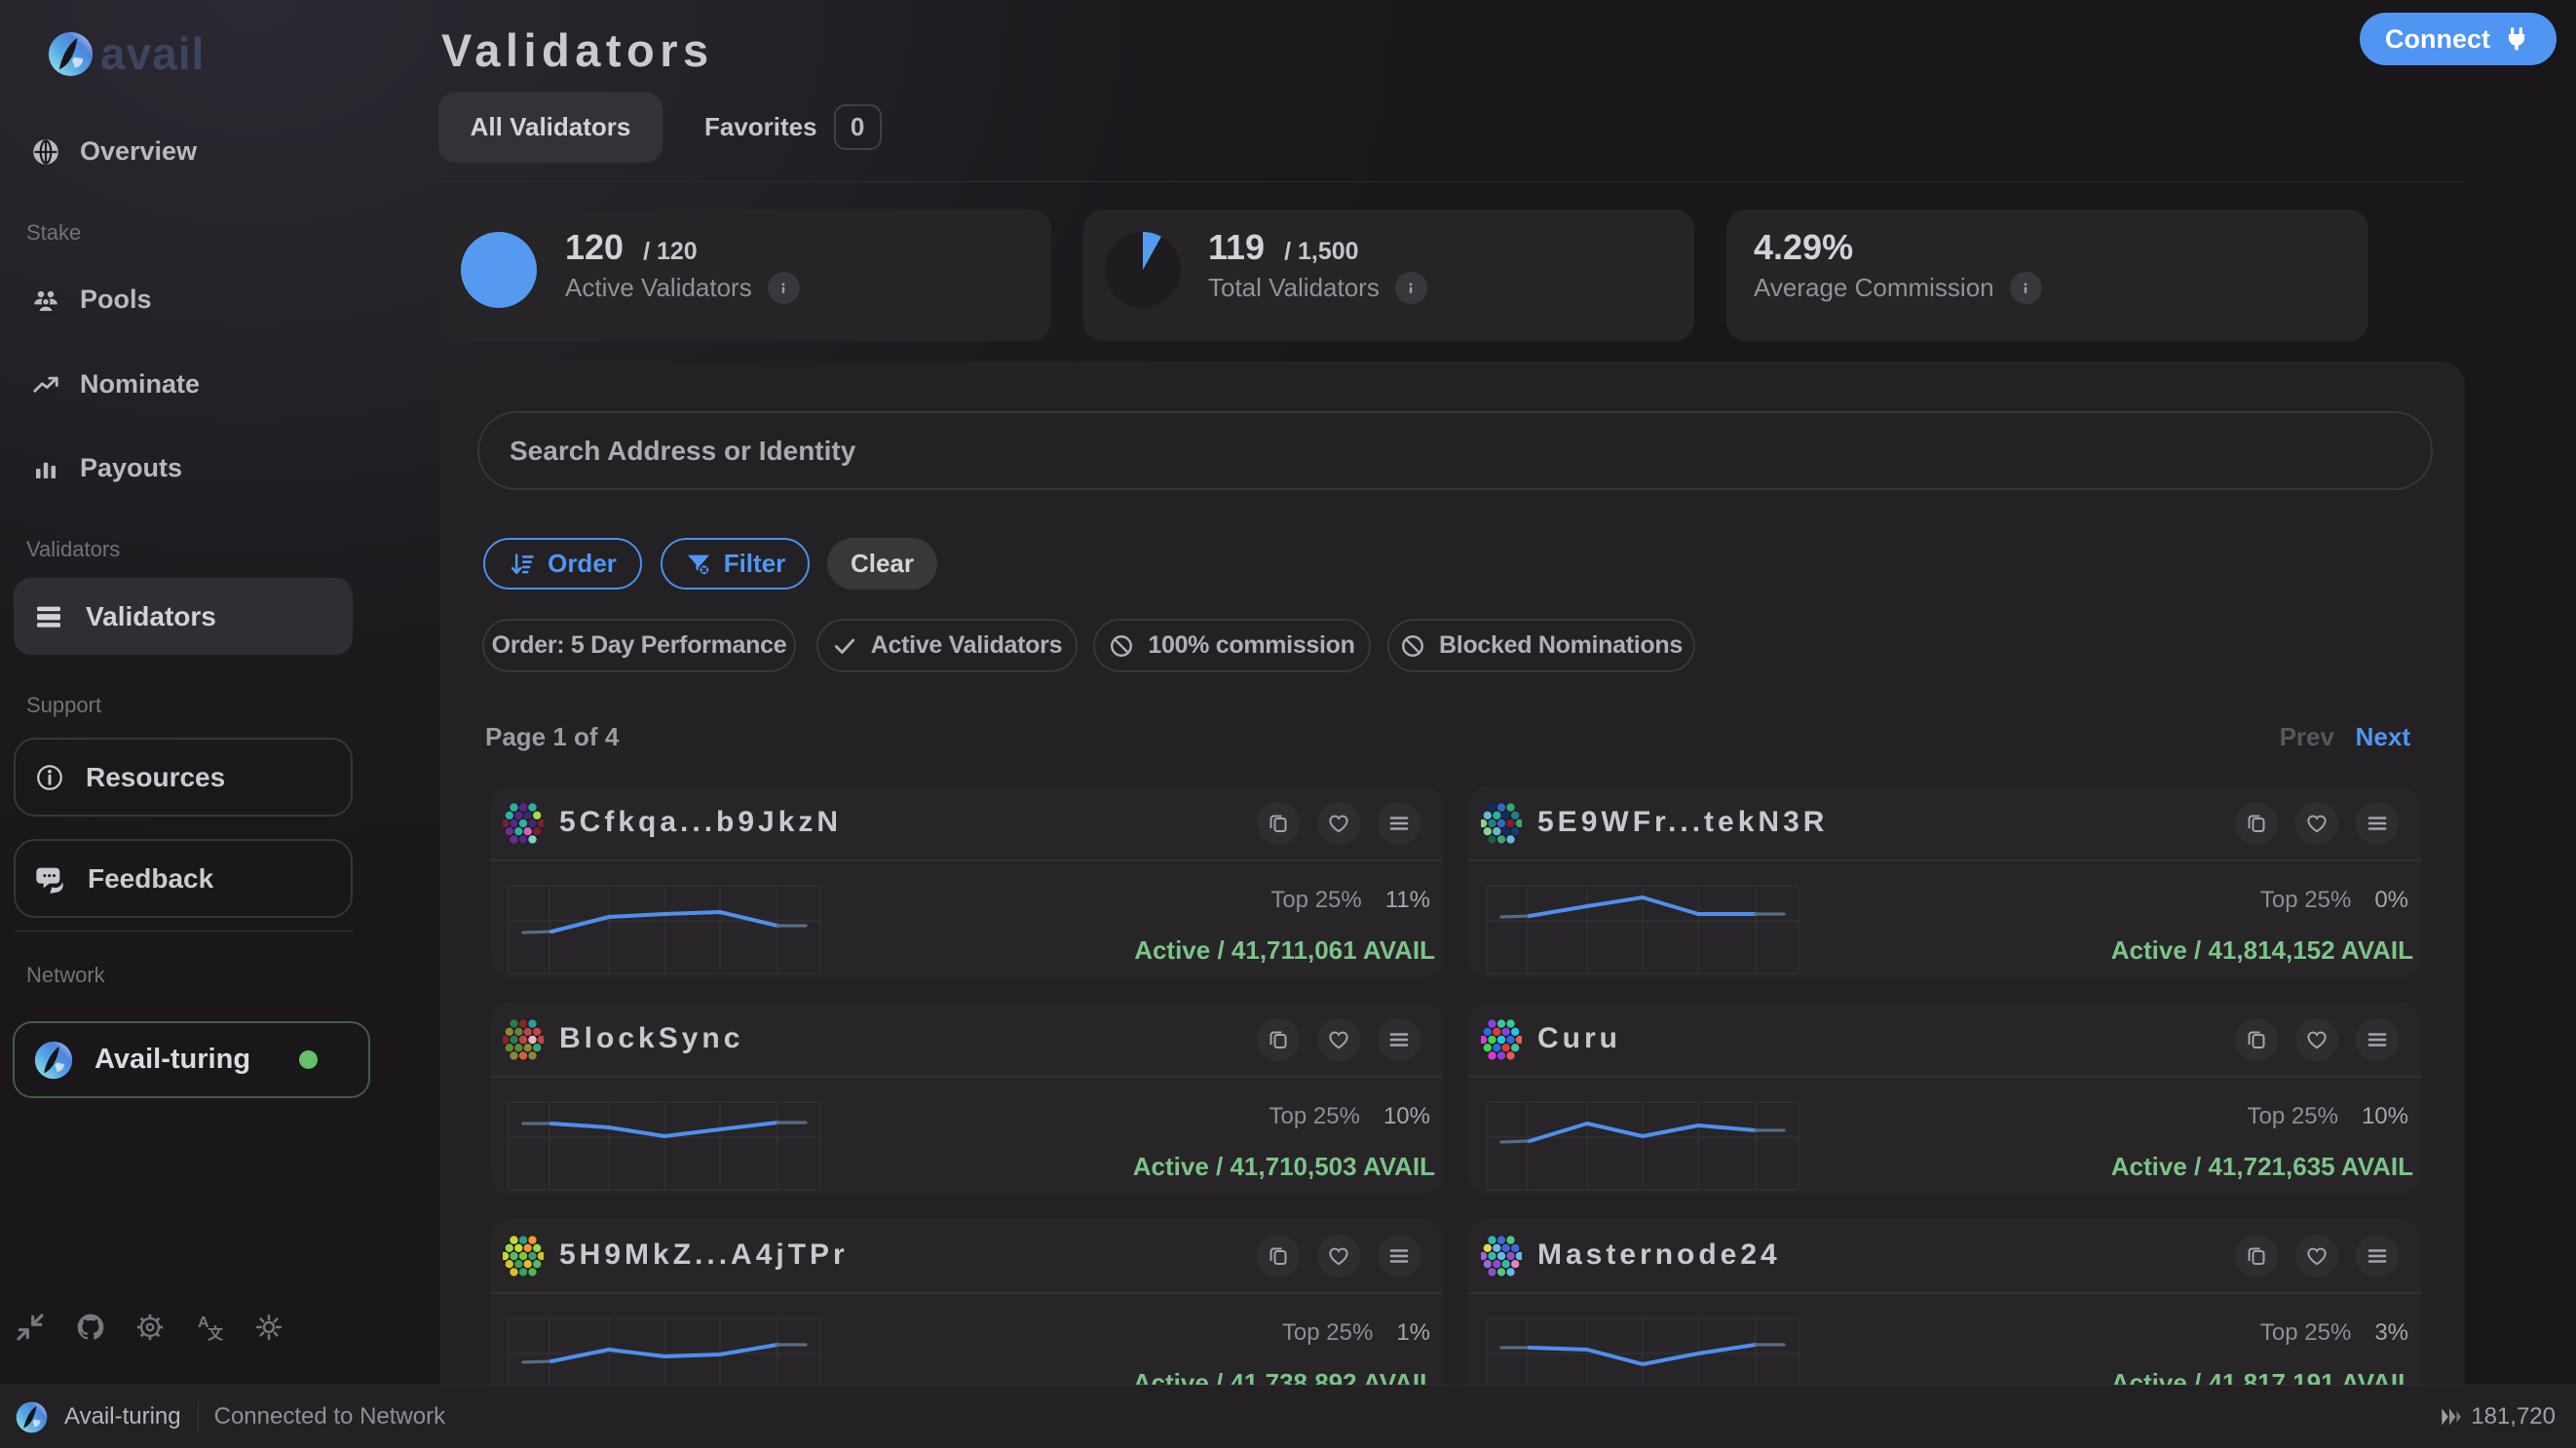 Image resolution: width=2576 pixels, height=1448 pixels. I want to click on svg-text: A, so click(203, 1323).